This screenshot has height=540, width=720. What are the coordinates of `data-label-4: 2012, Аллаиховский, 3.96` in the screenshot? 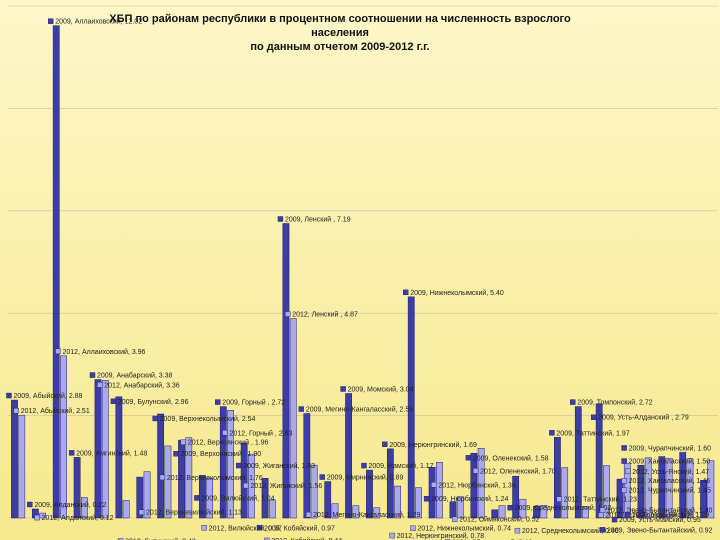 It's located at (104, 352).